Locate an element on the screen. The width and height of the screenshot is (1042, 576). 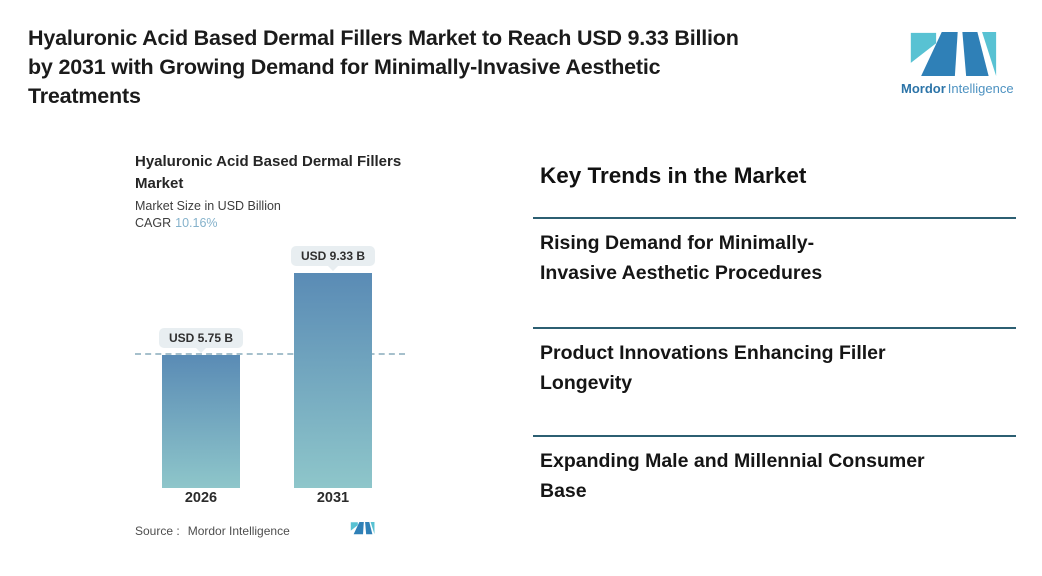
logo-text-intelligence: Intelligence is located at coordinates (980, 88).